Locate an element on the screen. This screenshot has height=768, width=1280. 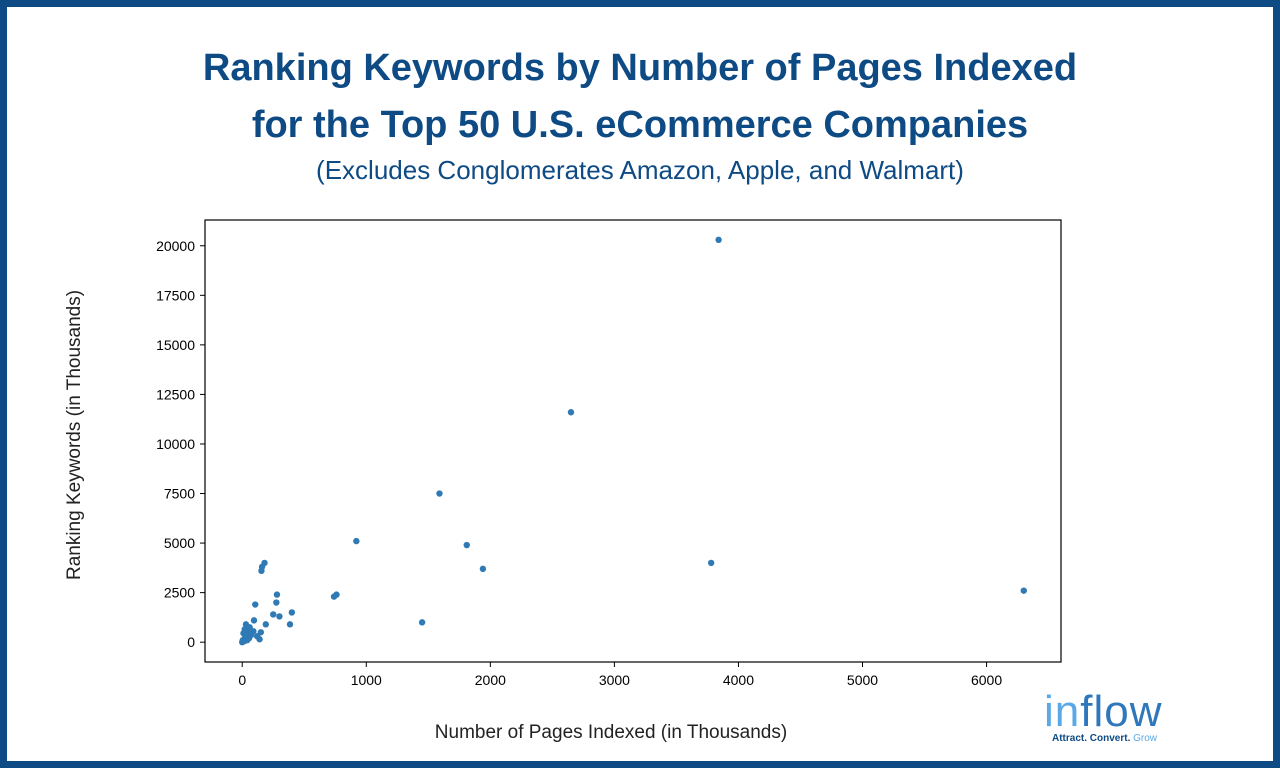
x-tick-label: 5000 is located at coordinates (862, 680).